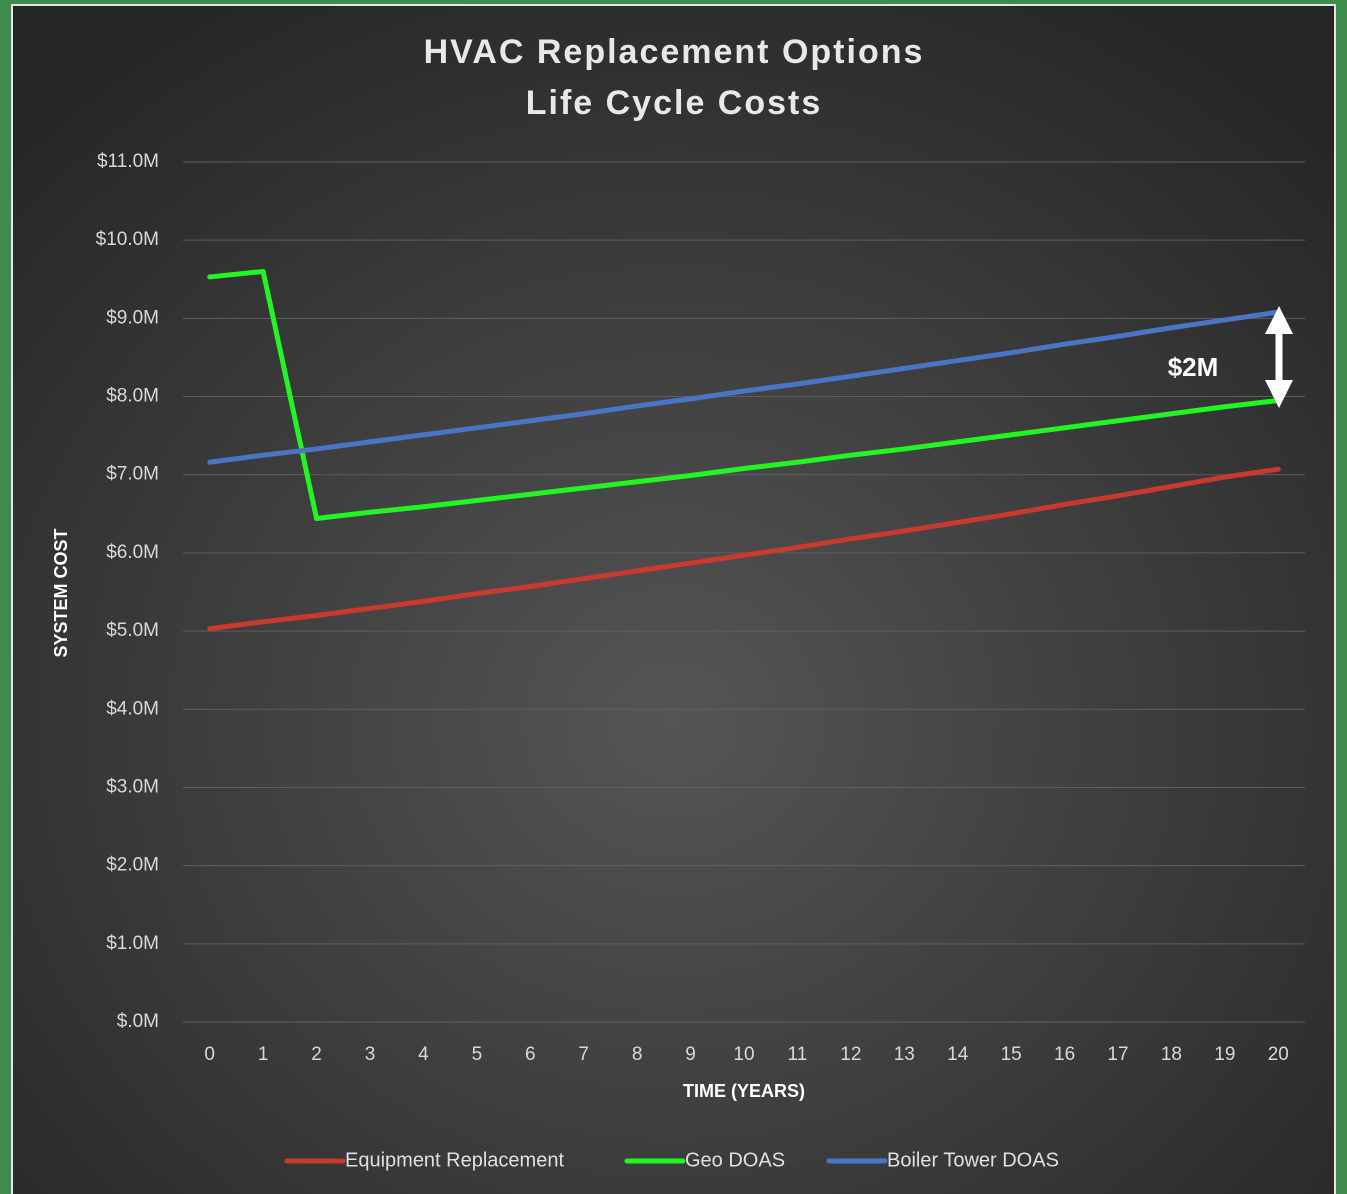 This screenshot has height=1194, width=1347. I want to click on y-tick-label: $1.0M, so click(132, 943).